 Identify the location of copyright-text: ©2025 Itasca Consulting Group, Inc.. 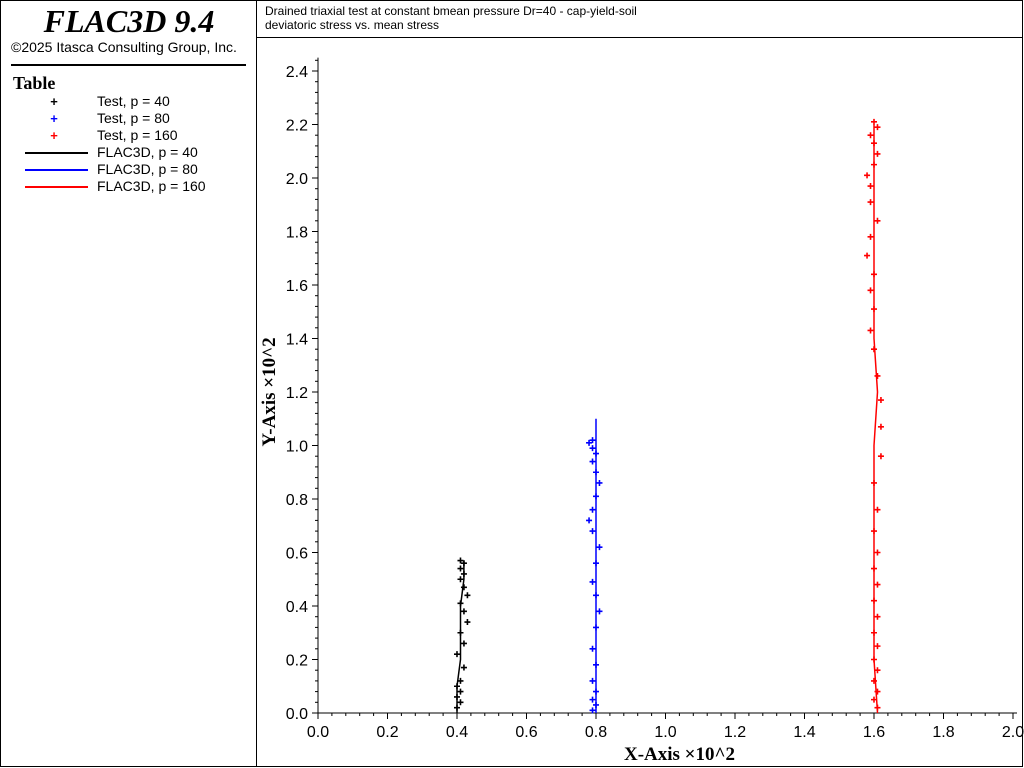
(124, 47).